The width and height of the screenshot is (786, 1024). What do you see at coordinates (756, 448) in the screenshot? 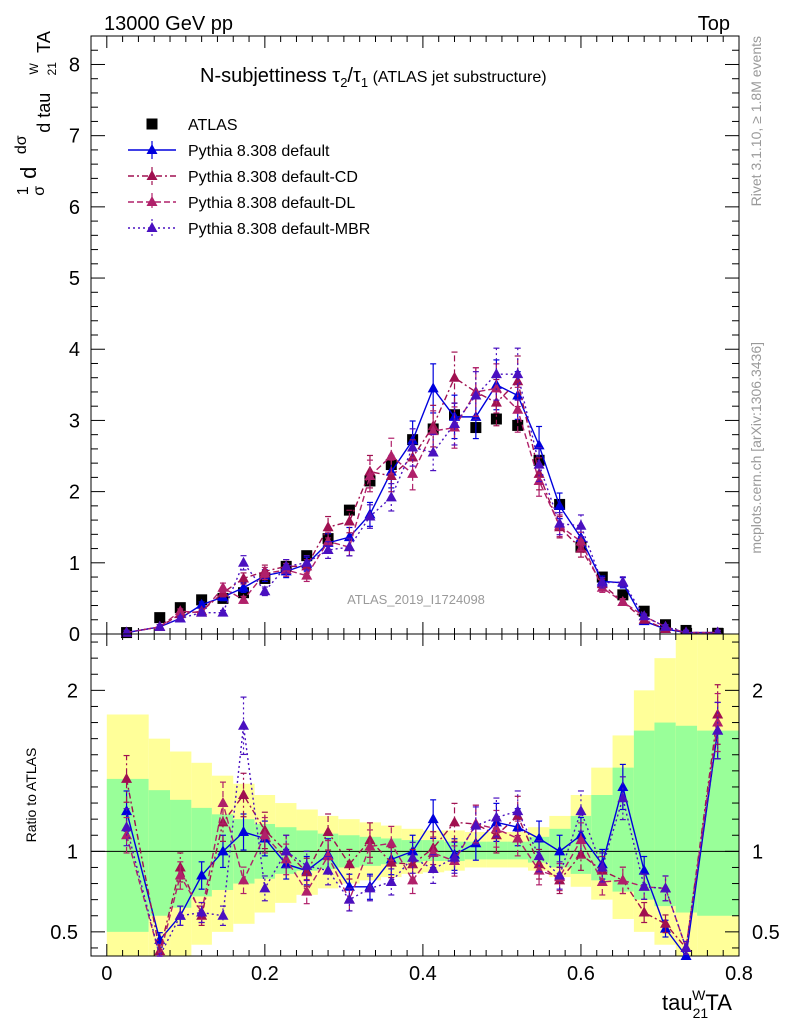
I see `mcplots-label: mcplots.cern.ch [arXiv:1306.3436]` at bounding box center [756, 448].